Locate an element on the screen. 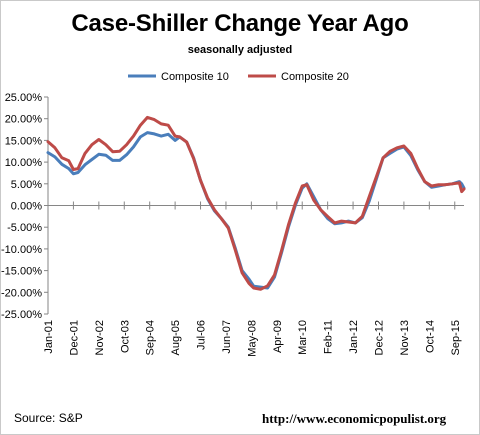 The image size is (480, 435). x-tick-label: Sep-04 is located at coordinates (151, 337).